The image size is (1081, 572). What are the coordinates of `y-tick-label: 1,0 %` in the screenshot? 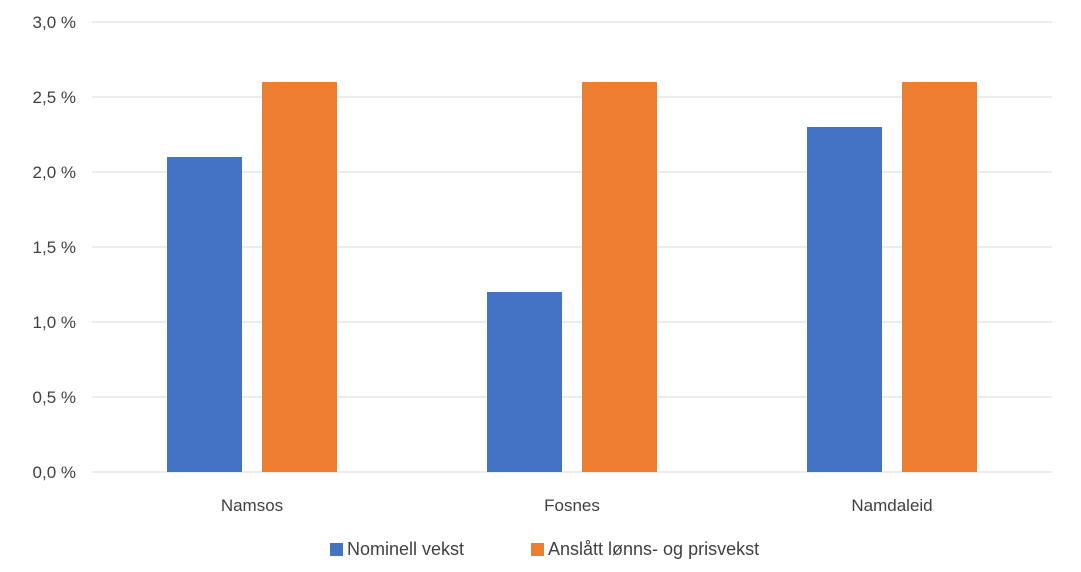 It's located at (54, 322).